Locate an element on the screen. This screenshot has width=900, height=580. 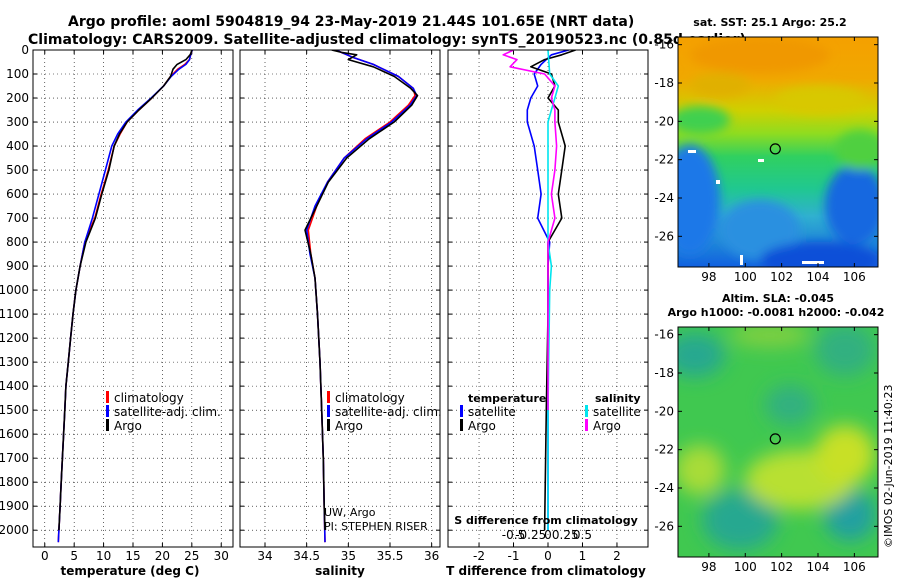
x-tick-label: 35 is located at coordinates (348, 556).